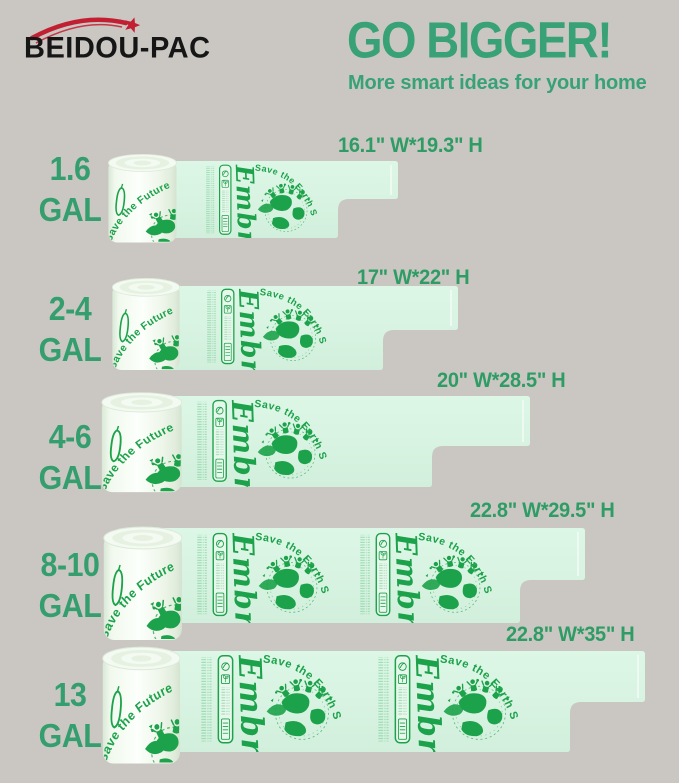 This screenshot has height=783, width=679. What do you see at coordinates (70, 189) in the screenshot?
I see `size-label-row-1: 1.6 GAL` at bounding box center [70, 189].